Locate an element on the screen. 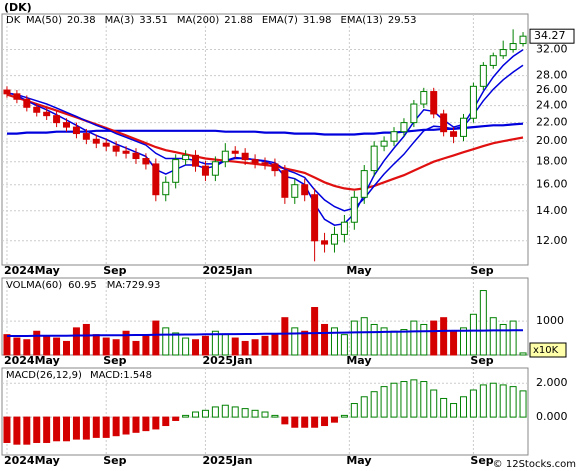 This screenshot has height=471, width=580. x-tick-label: 2024May is located at coordinates (32, 460).